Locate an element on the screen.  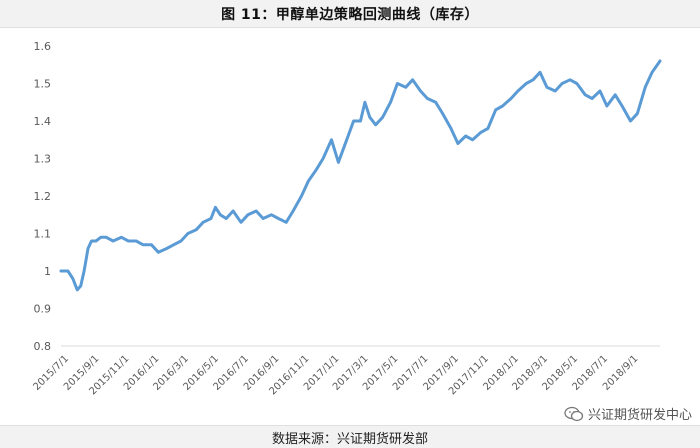
data-source-text: 数据来源：兴证期货研发部 is located at coordinates (349, 439).